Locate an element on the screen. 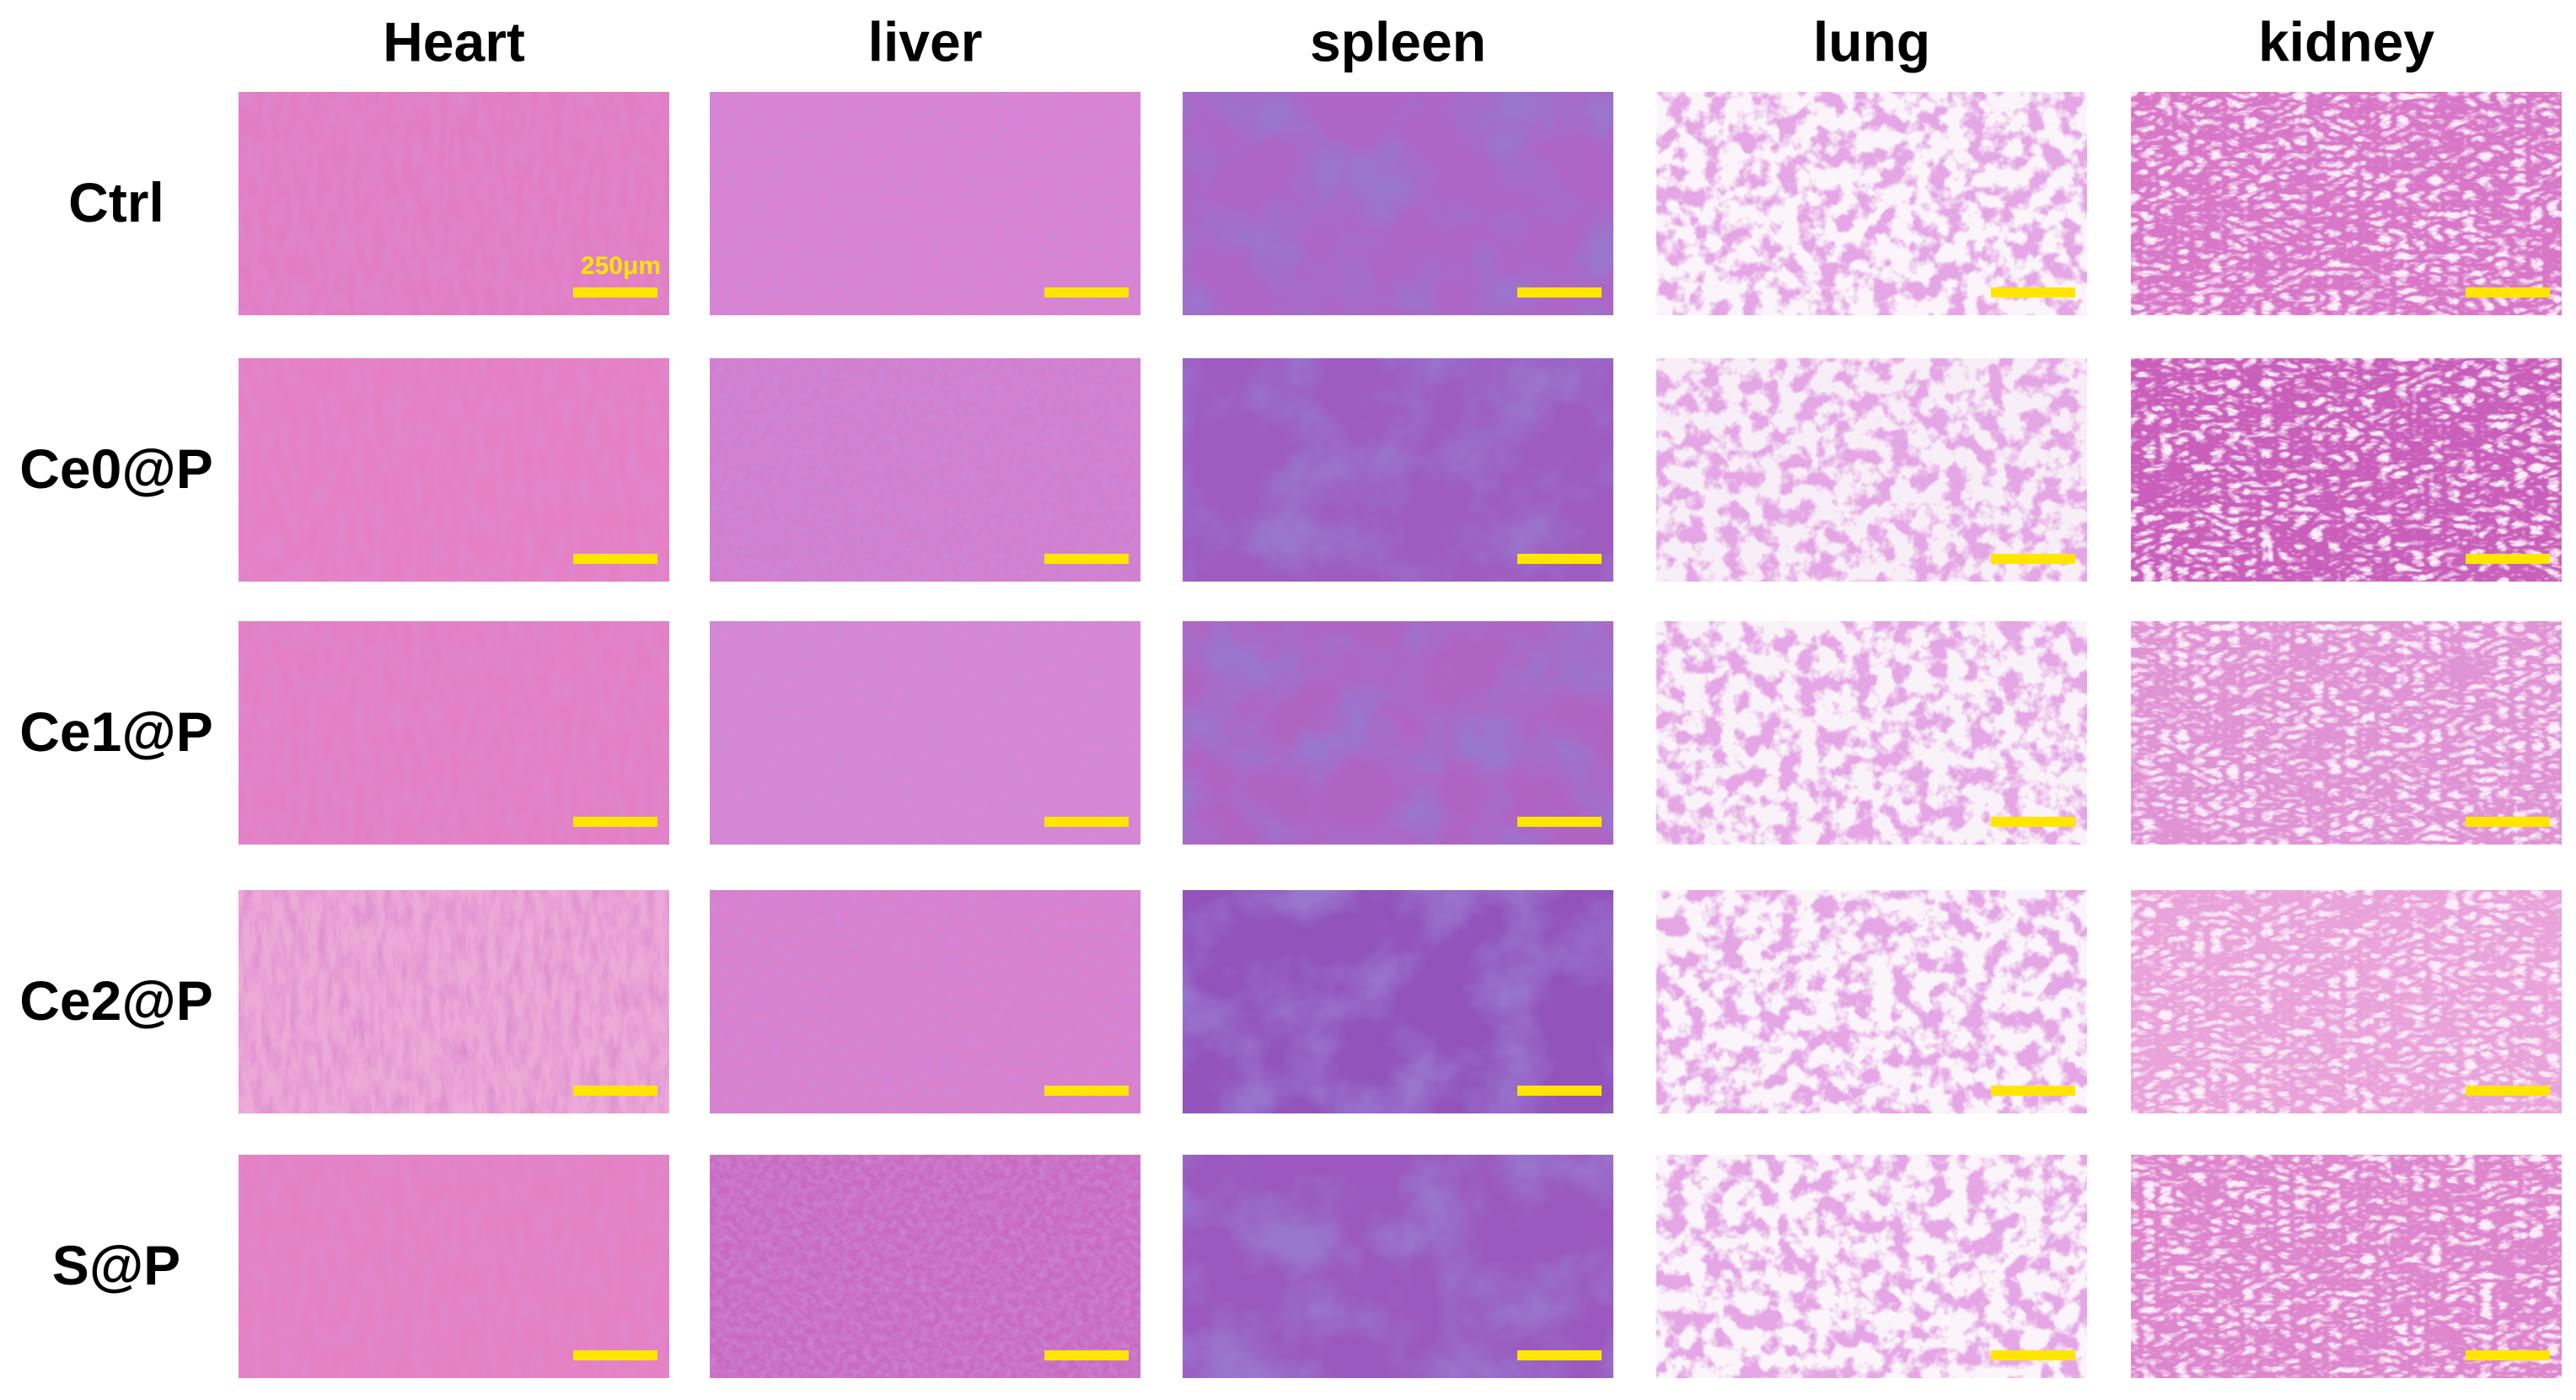 This screenshot has height=1400, width=2576. column-header: liver is located at coordinates (925, 41).